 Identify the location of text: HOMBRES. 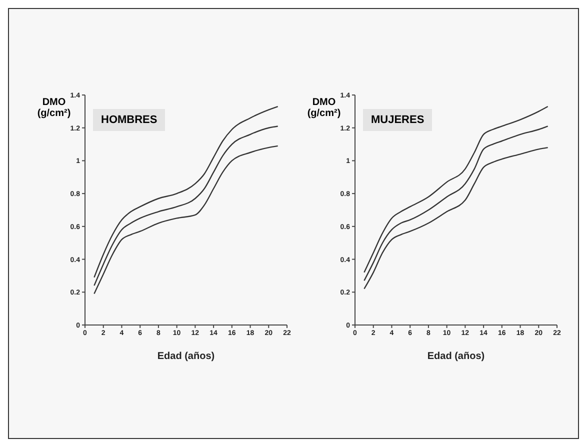
(129, 120).